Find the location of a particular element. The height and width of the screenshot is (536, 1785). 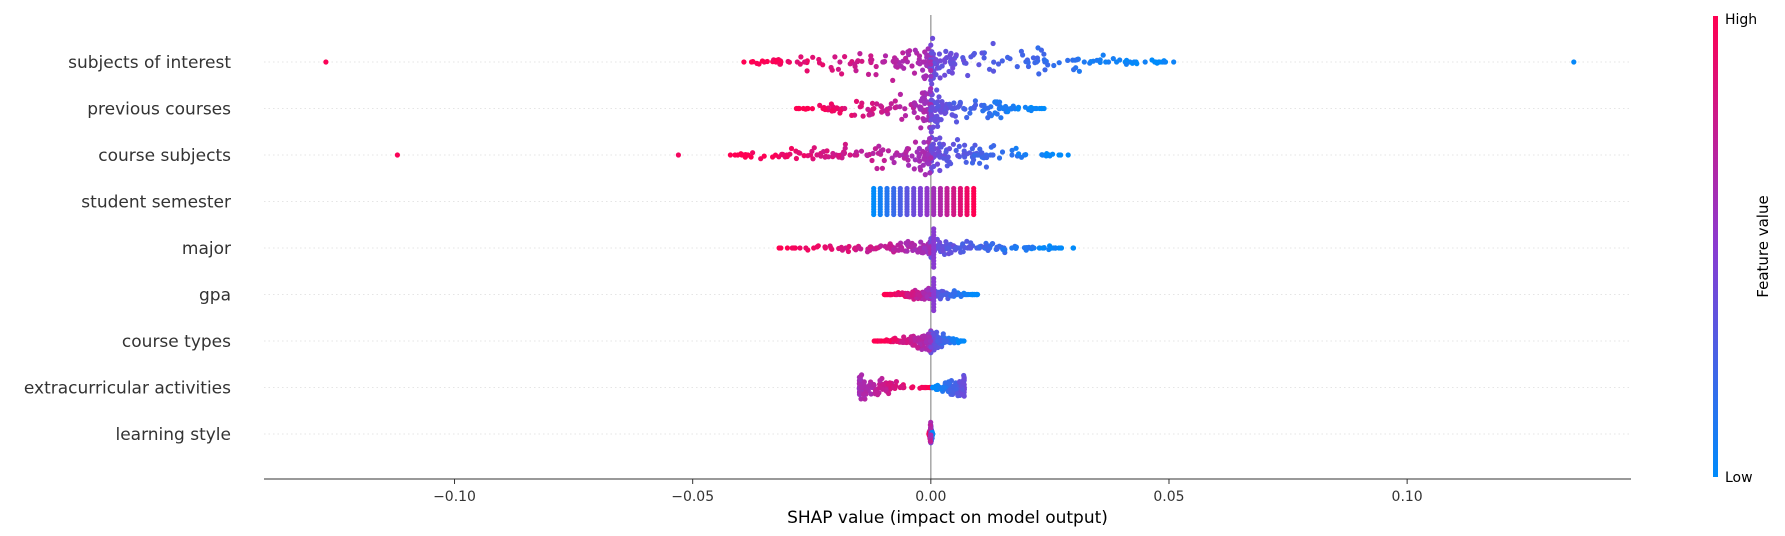

feature-label: gpa is located at coordinates (215, 296).